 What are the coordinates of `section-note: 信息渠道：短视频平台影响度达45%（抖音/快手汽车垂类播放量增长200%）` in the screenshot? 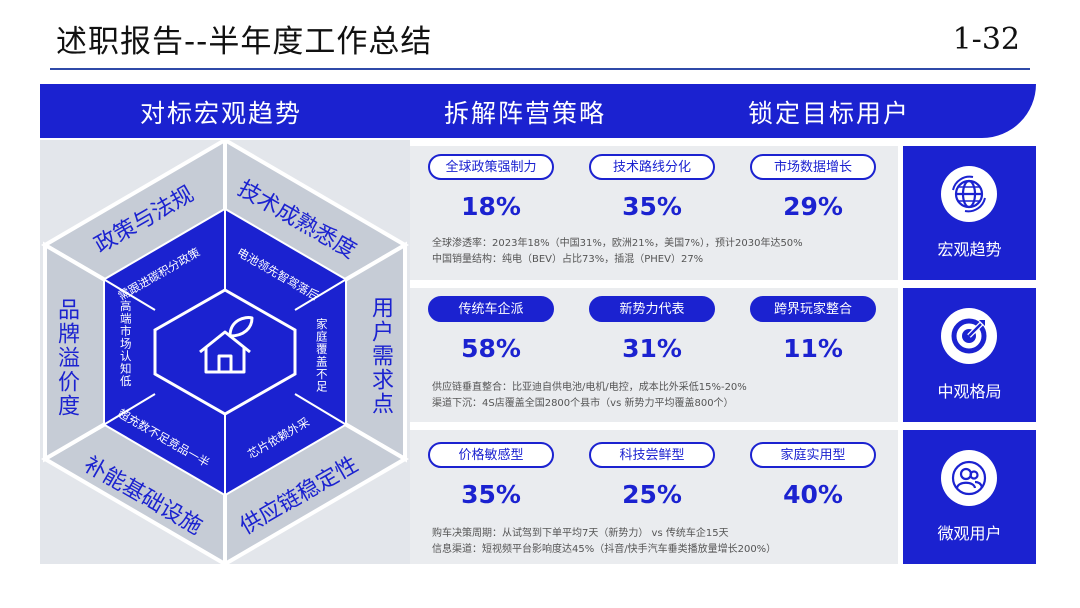 It's located at (604, 549).